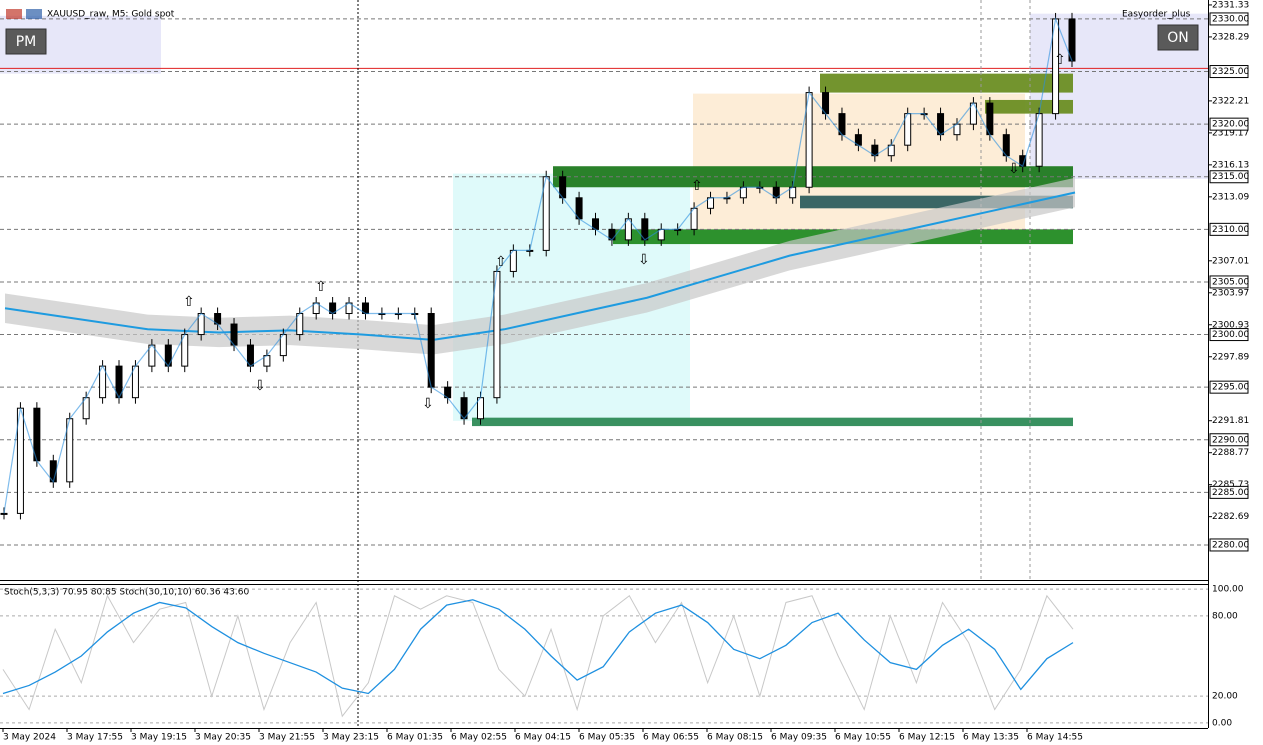  Describe the element at coordinates (1230, 517) in the screenshot. I see `price-tick-label: 2282.69` at that location.